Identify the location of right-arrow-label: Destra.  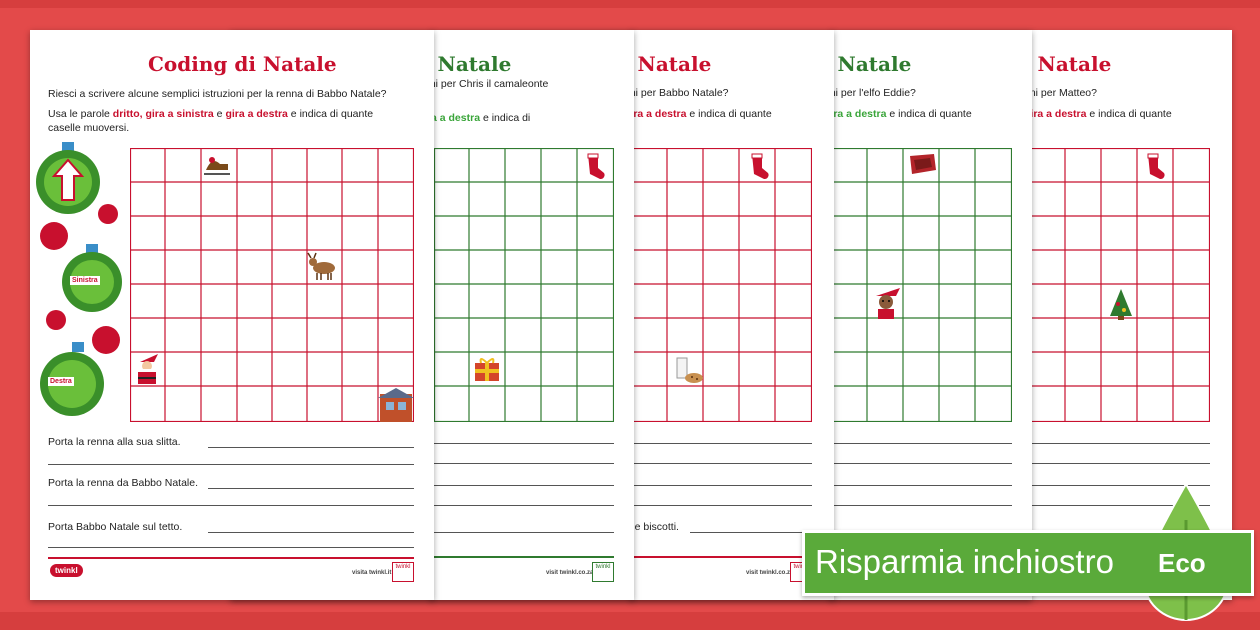
(61, 381).